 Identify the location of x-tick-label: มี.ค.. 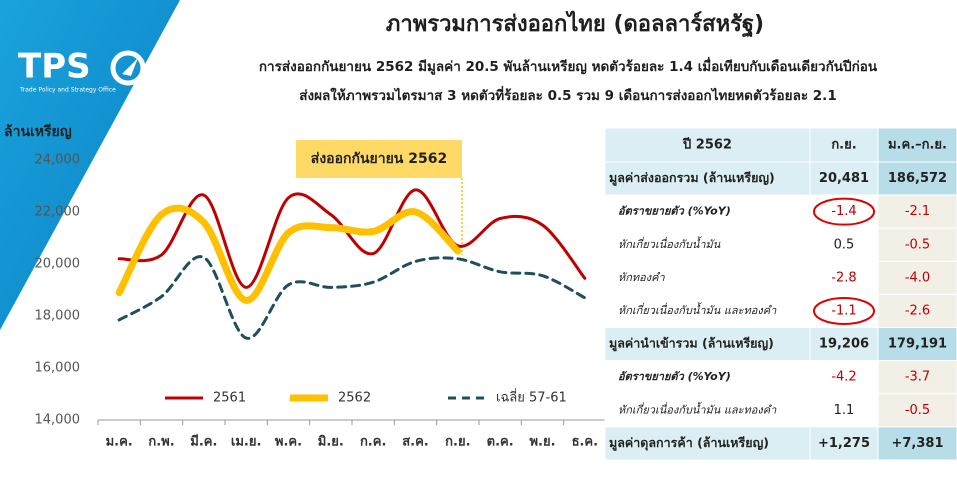
(203, 442).